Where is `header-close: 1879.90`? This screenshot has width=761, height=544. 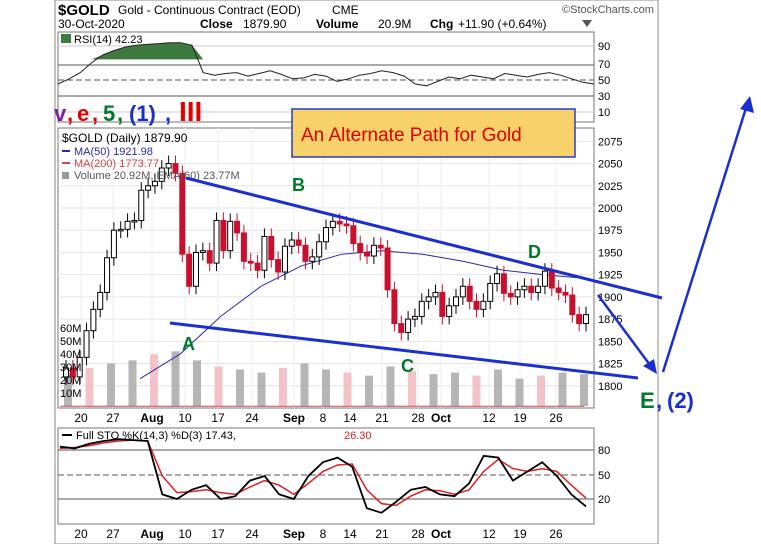
header-close: 1879.90 is located at coordinates (265, 24).